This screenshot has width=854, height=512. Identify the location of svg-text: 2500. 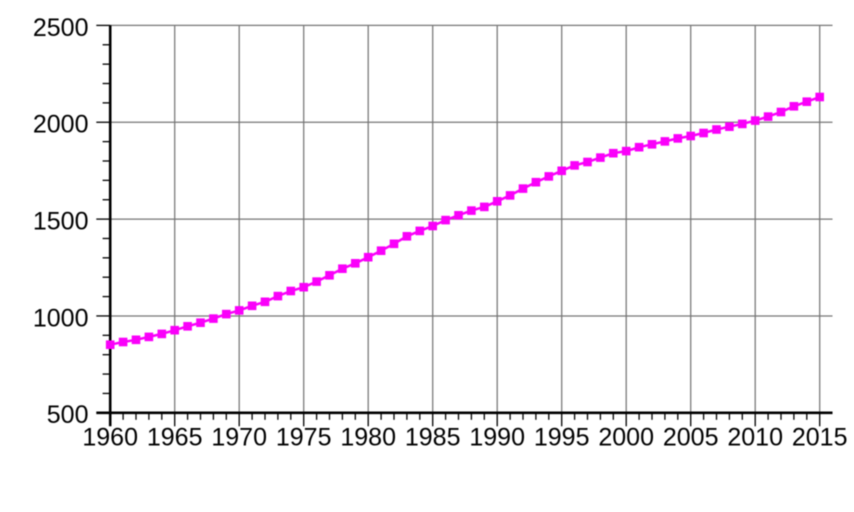
(61, 28).